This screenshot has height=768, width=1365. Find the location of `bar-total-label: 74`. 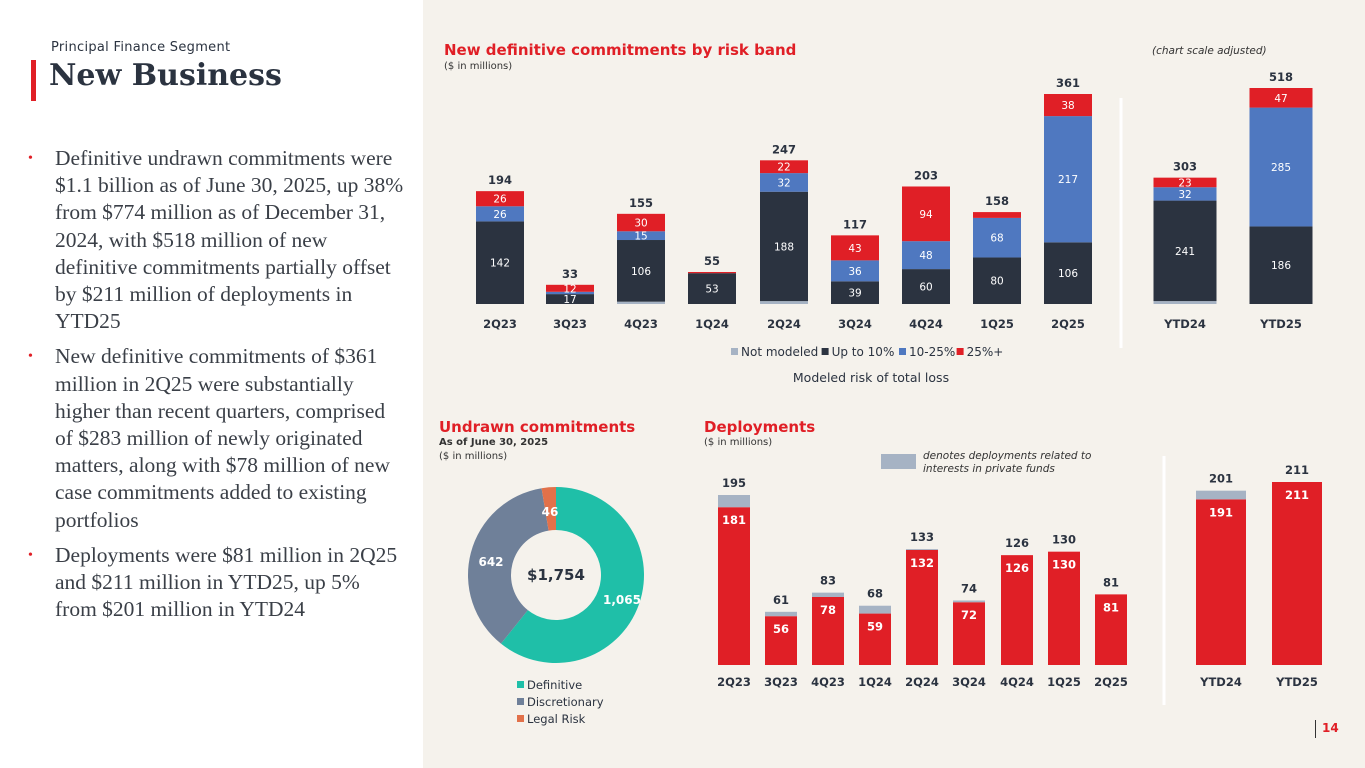

bar-total-label: 74 is located at coordinates (969, 588).